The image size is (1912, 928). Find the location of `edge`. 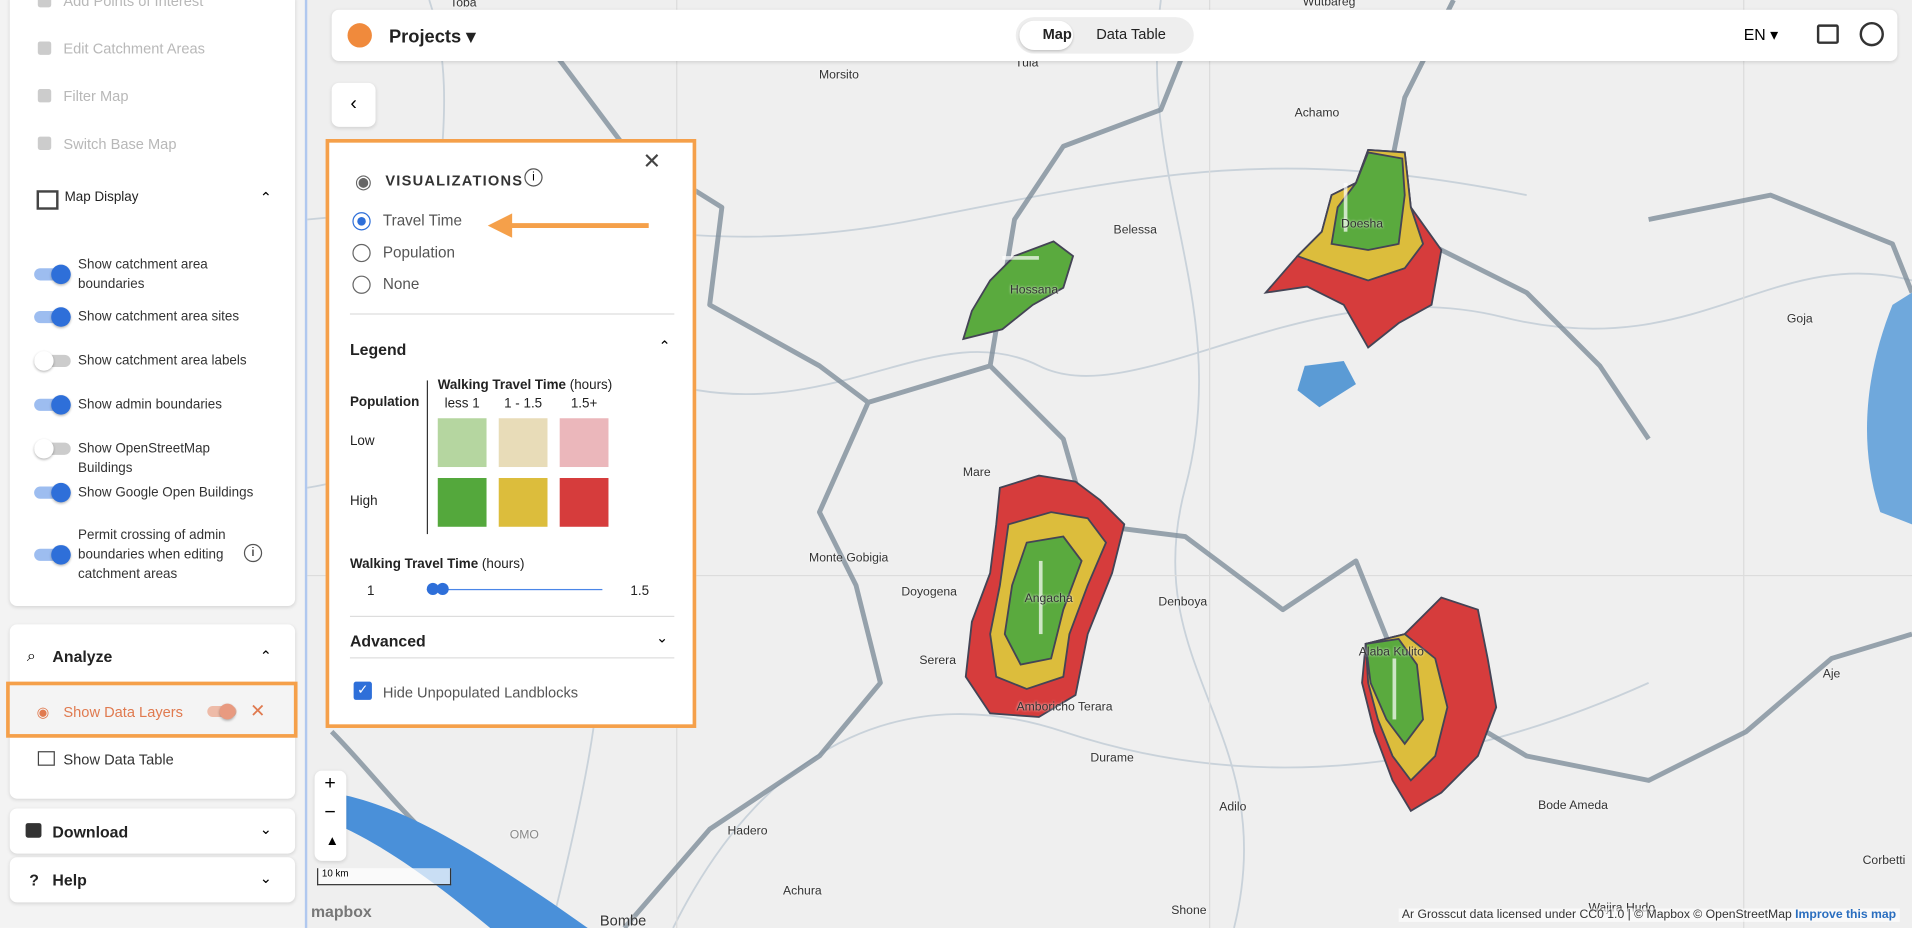

edge is located at coordinates (306, 464).